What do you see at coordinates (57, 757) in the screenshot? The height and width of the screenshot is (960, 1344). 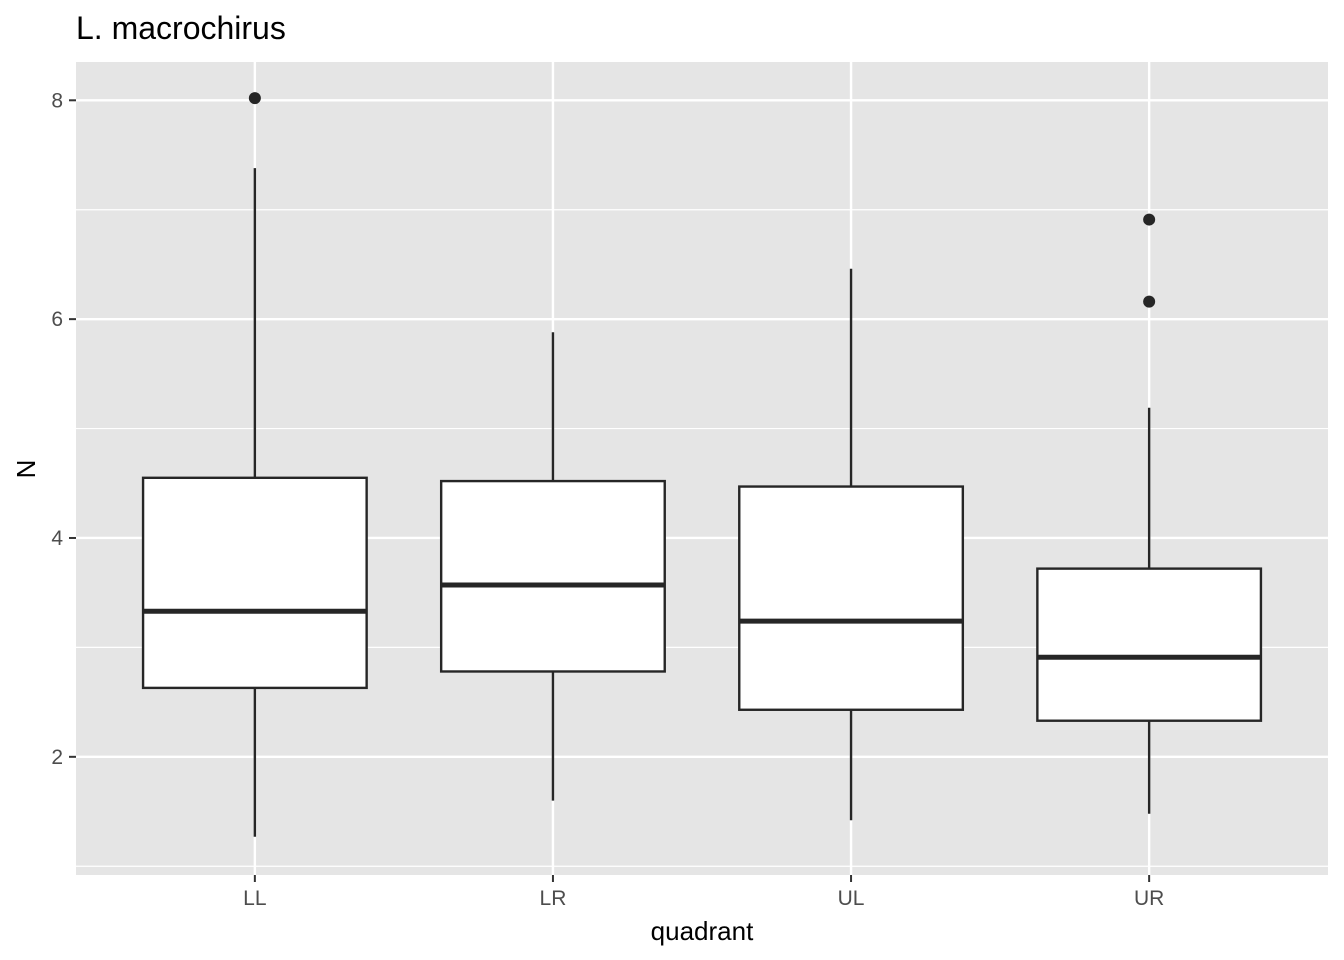 I see `y-tick-label: 2` at bounding box center [57, 757].